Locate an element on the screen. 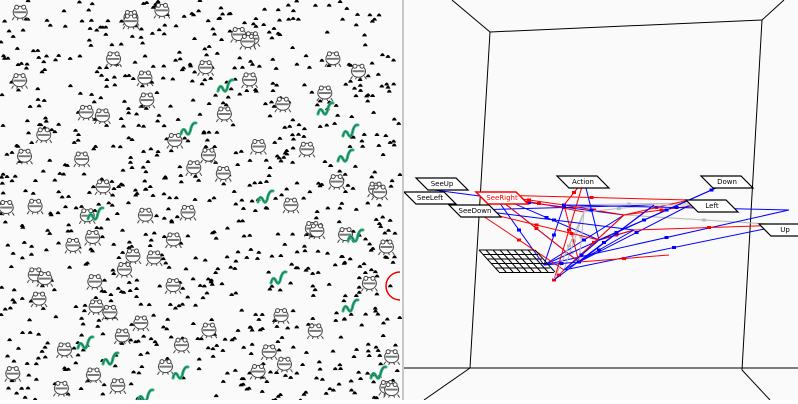  node-label: Left is located at coordinates (711, 206).